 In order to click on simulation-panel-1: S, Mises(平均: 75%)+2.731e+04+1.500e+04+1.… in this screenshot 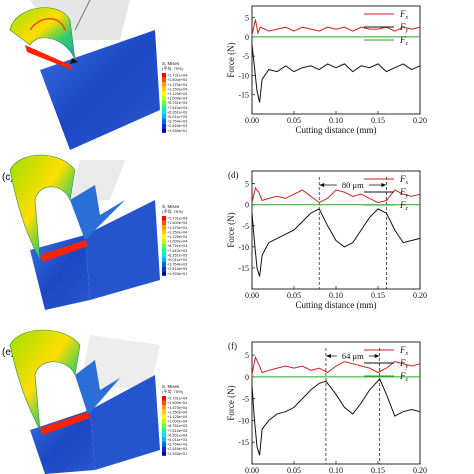, I will do `click(98, 75)`.